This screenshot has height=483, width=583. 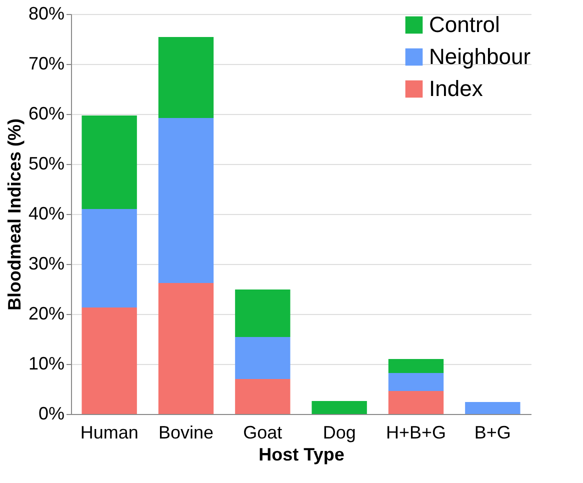 What do you see at coordinates (46, 164) in the screenshot?
I see `y-tick-label: 50%` at bounding box center [46, 164].